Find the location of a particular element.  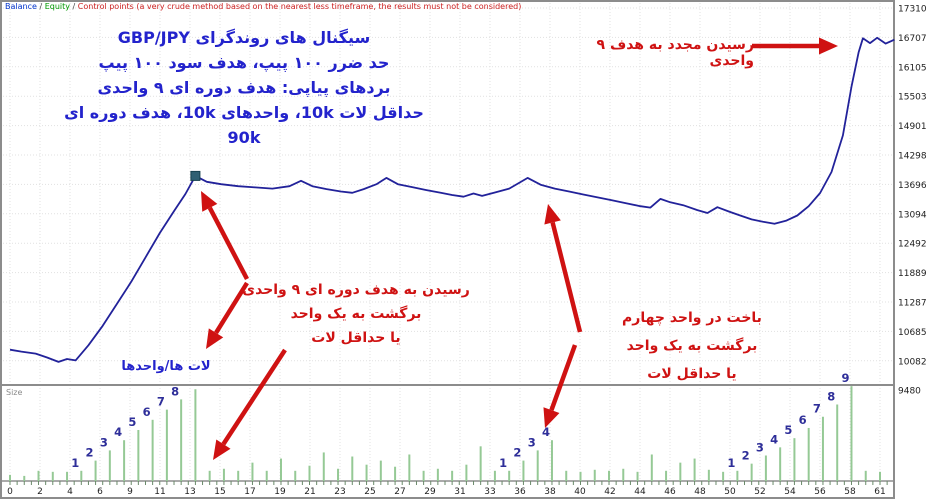

x-axis-tick-label: 27 is located at coordinates (399, 492).